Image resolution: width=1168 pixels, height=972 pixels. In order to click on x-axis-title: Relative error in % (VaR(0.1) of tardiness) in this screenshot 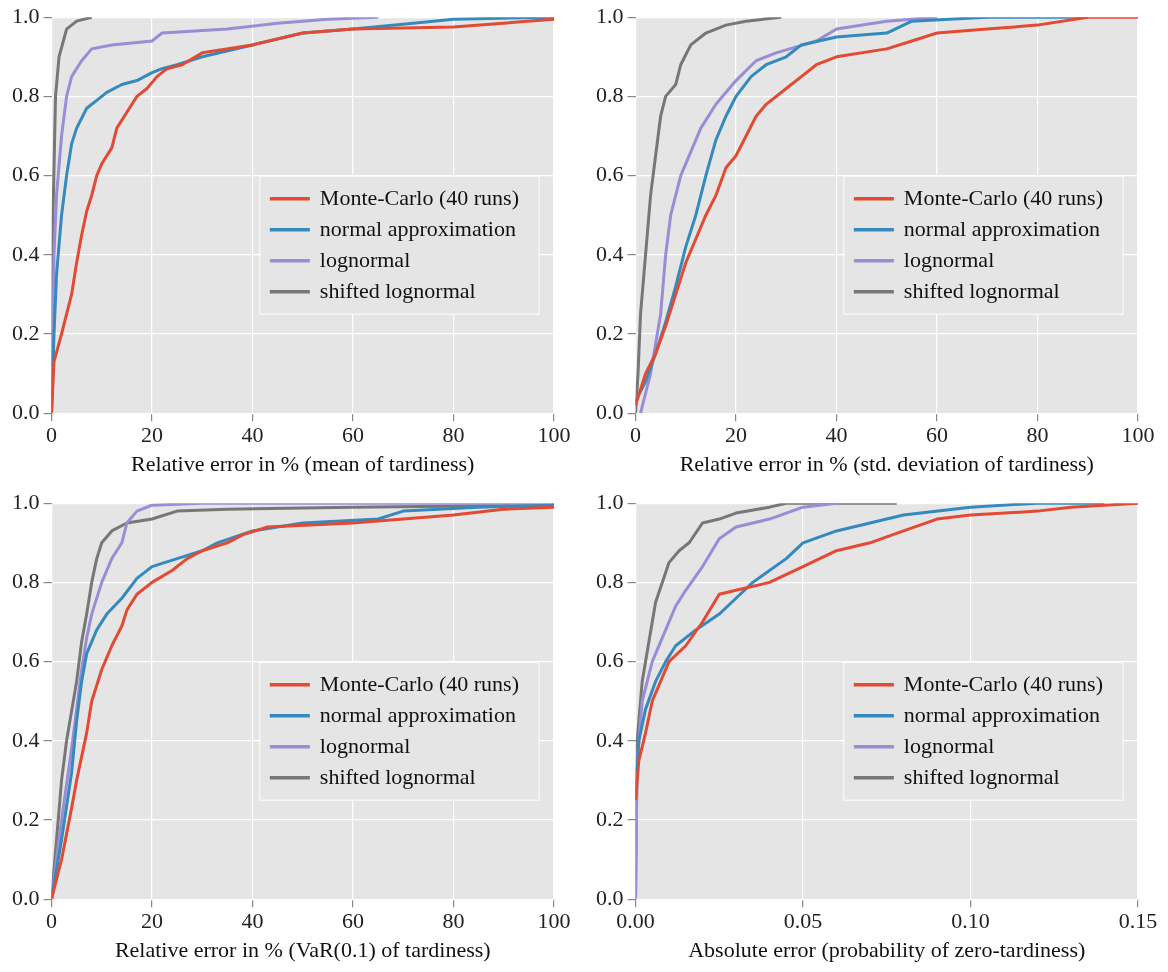, I will do `click(302, 949)`.